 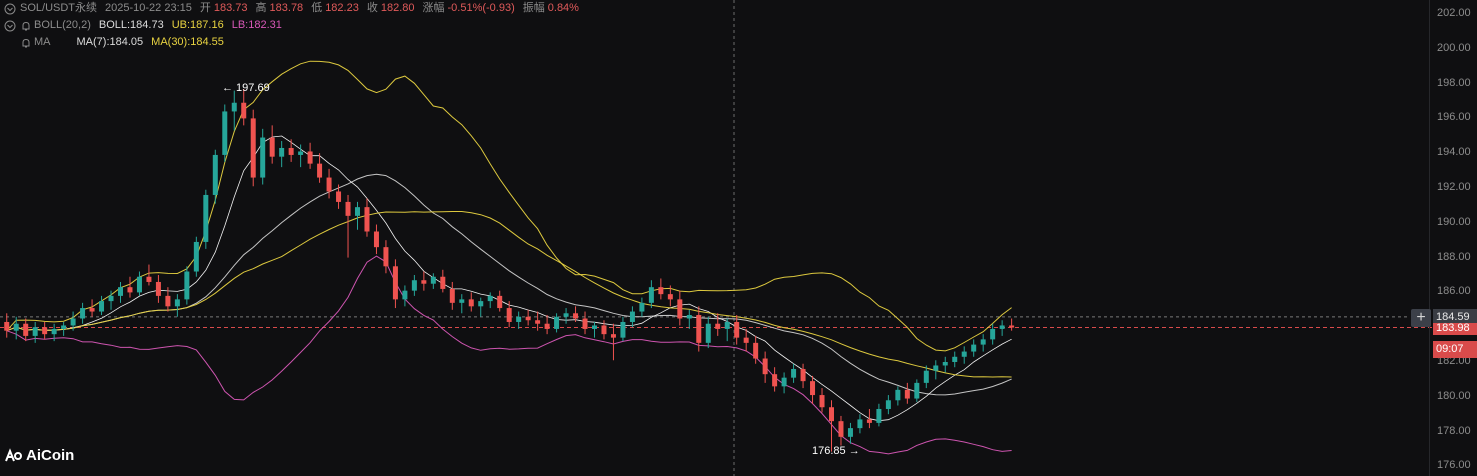 I want to click on ma-name: MA, so click(x=42, y=42).